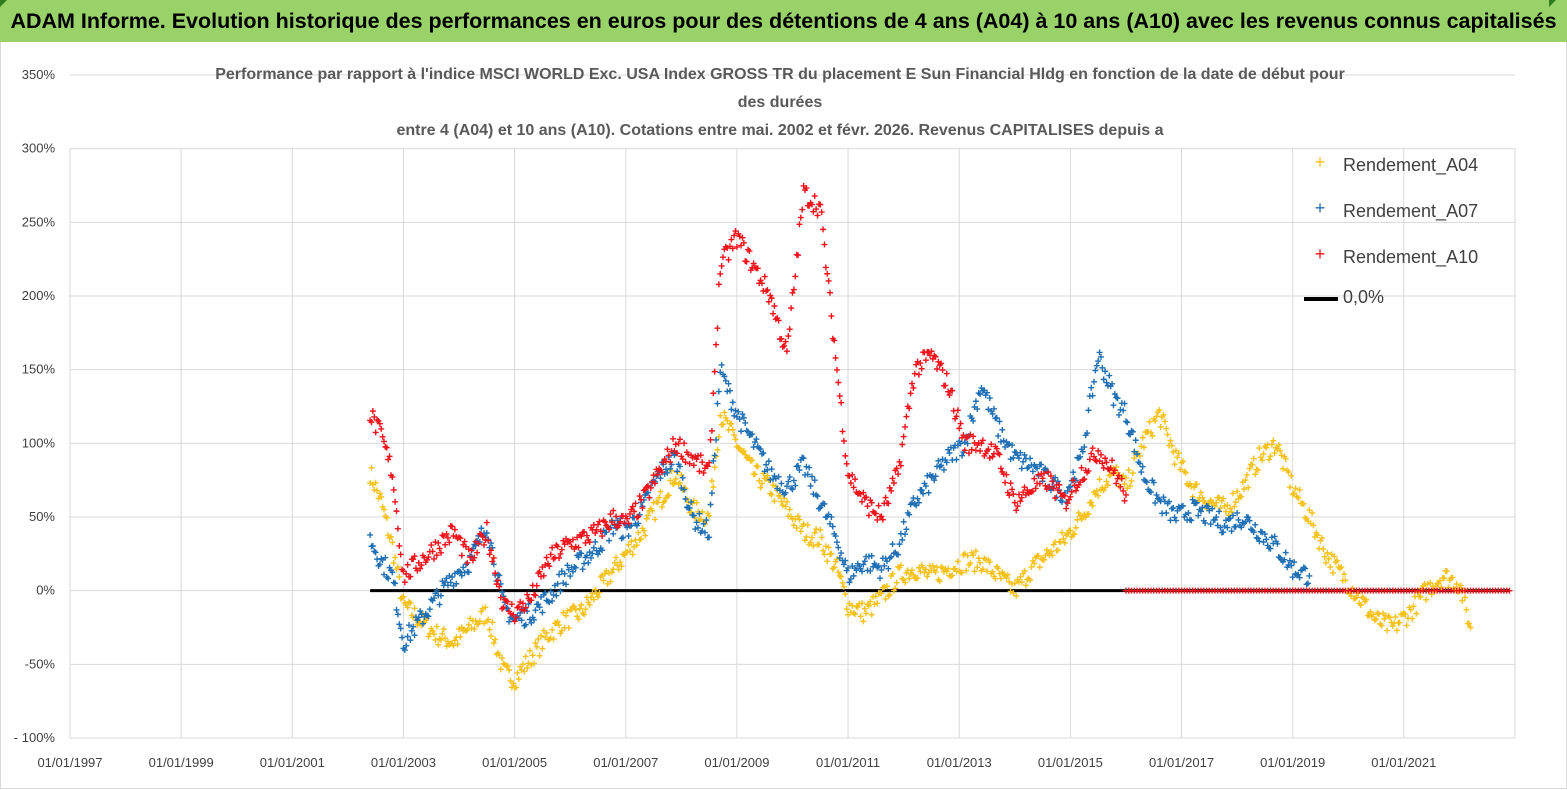 The height and width of the screenshot is (790, 1567). Describe the element at coordinates (1363, 297) in the screenshot. I see `legend-label-zero: 0,0%` at that location.